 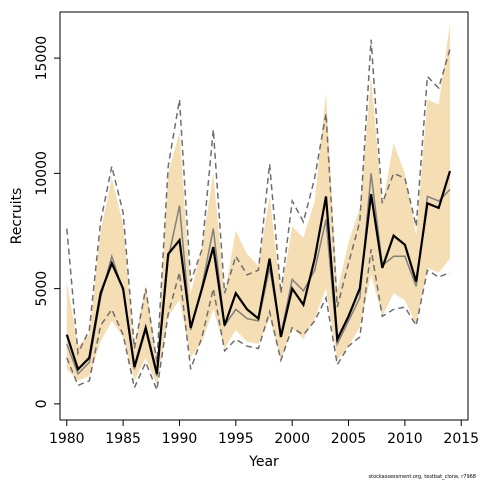 What do you see at coordinates (42, 403) in the screenshot?
I see `y-tick-label: 0` at bounding box center [42, 403].